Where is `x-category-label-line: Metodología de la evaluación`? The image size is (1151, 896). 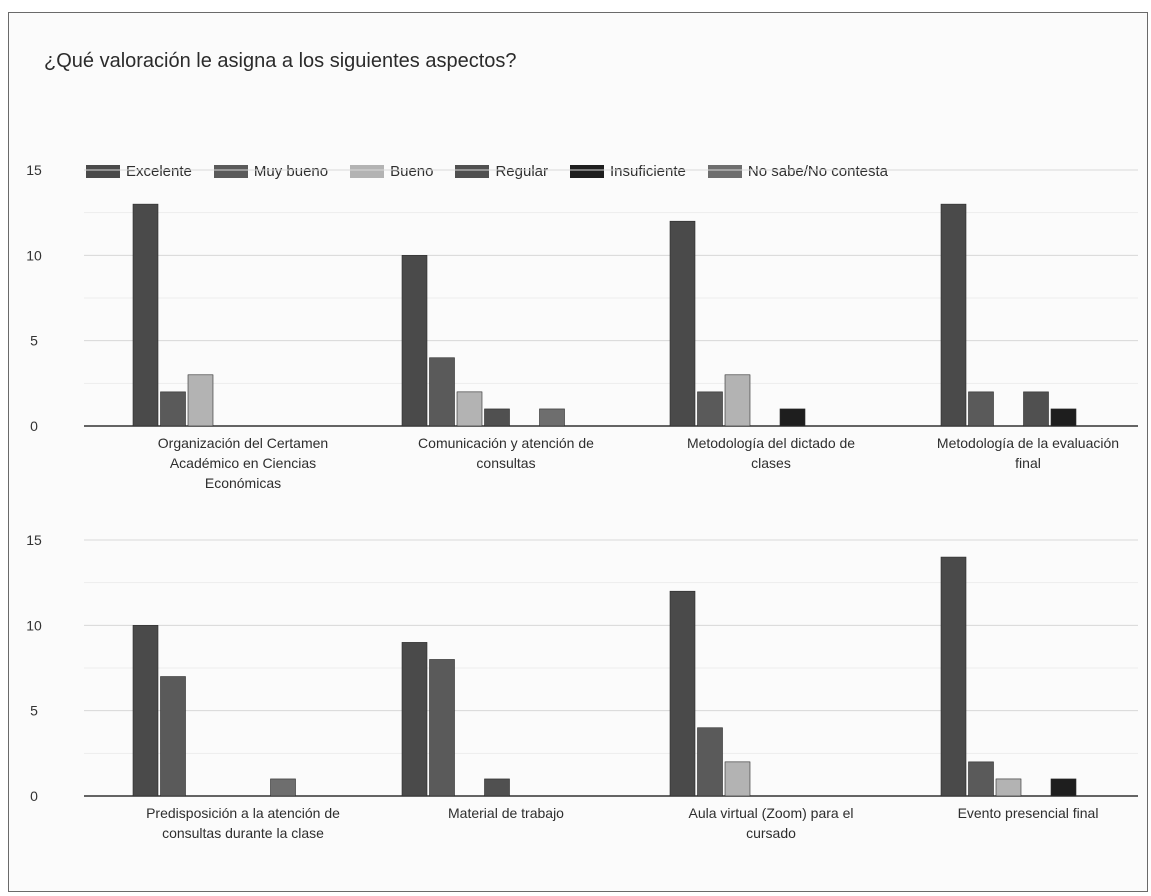
x-category-label-line: Metodología de la evaluación is located at coordinates (1028, 443).